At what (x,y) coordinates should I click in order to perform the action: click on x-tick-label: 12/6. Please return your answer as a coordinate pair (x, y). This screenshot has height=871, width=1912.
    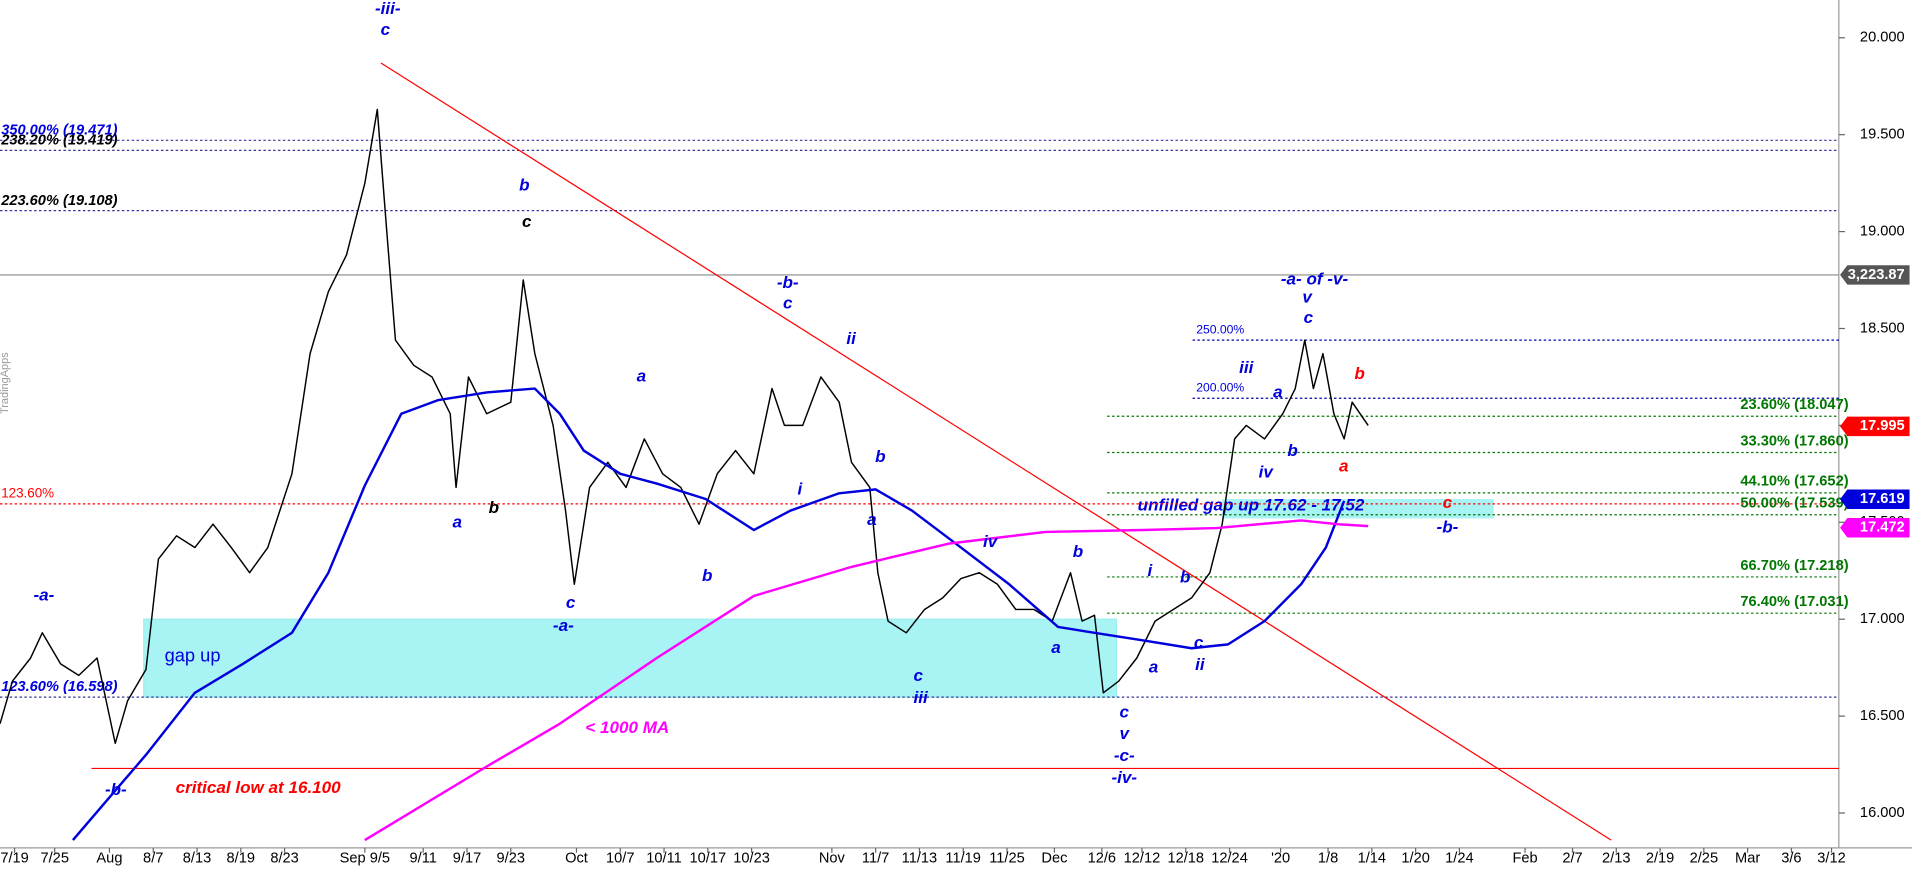
    Looking at the image, I should click on (1102, 859).